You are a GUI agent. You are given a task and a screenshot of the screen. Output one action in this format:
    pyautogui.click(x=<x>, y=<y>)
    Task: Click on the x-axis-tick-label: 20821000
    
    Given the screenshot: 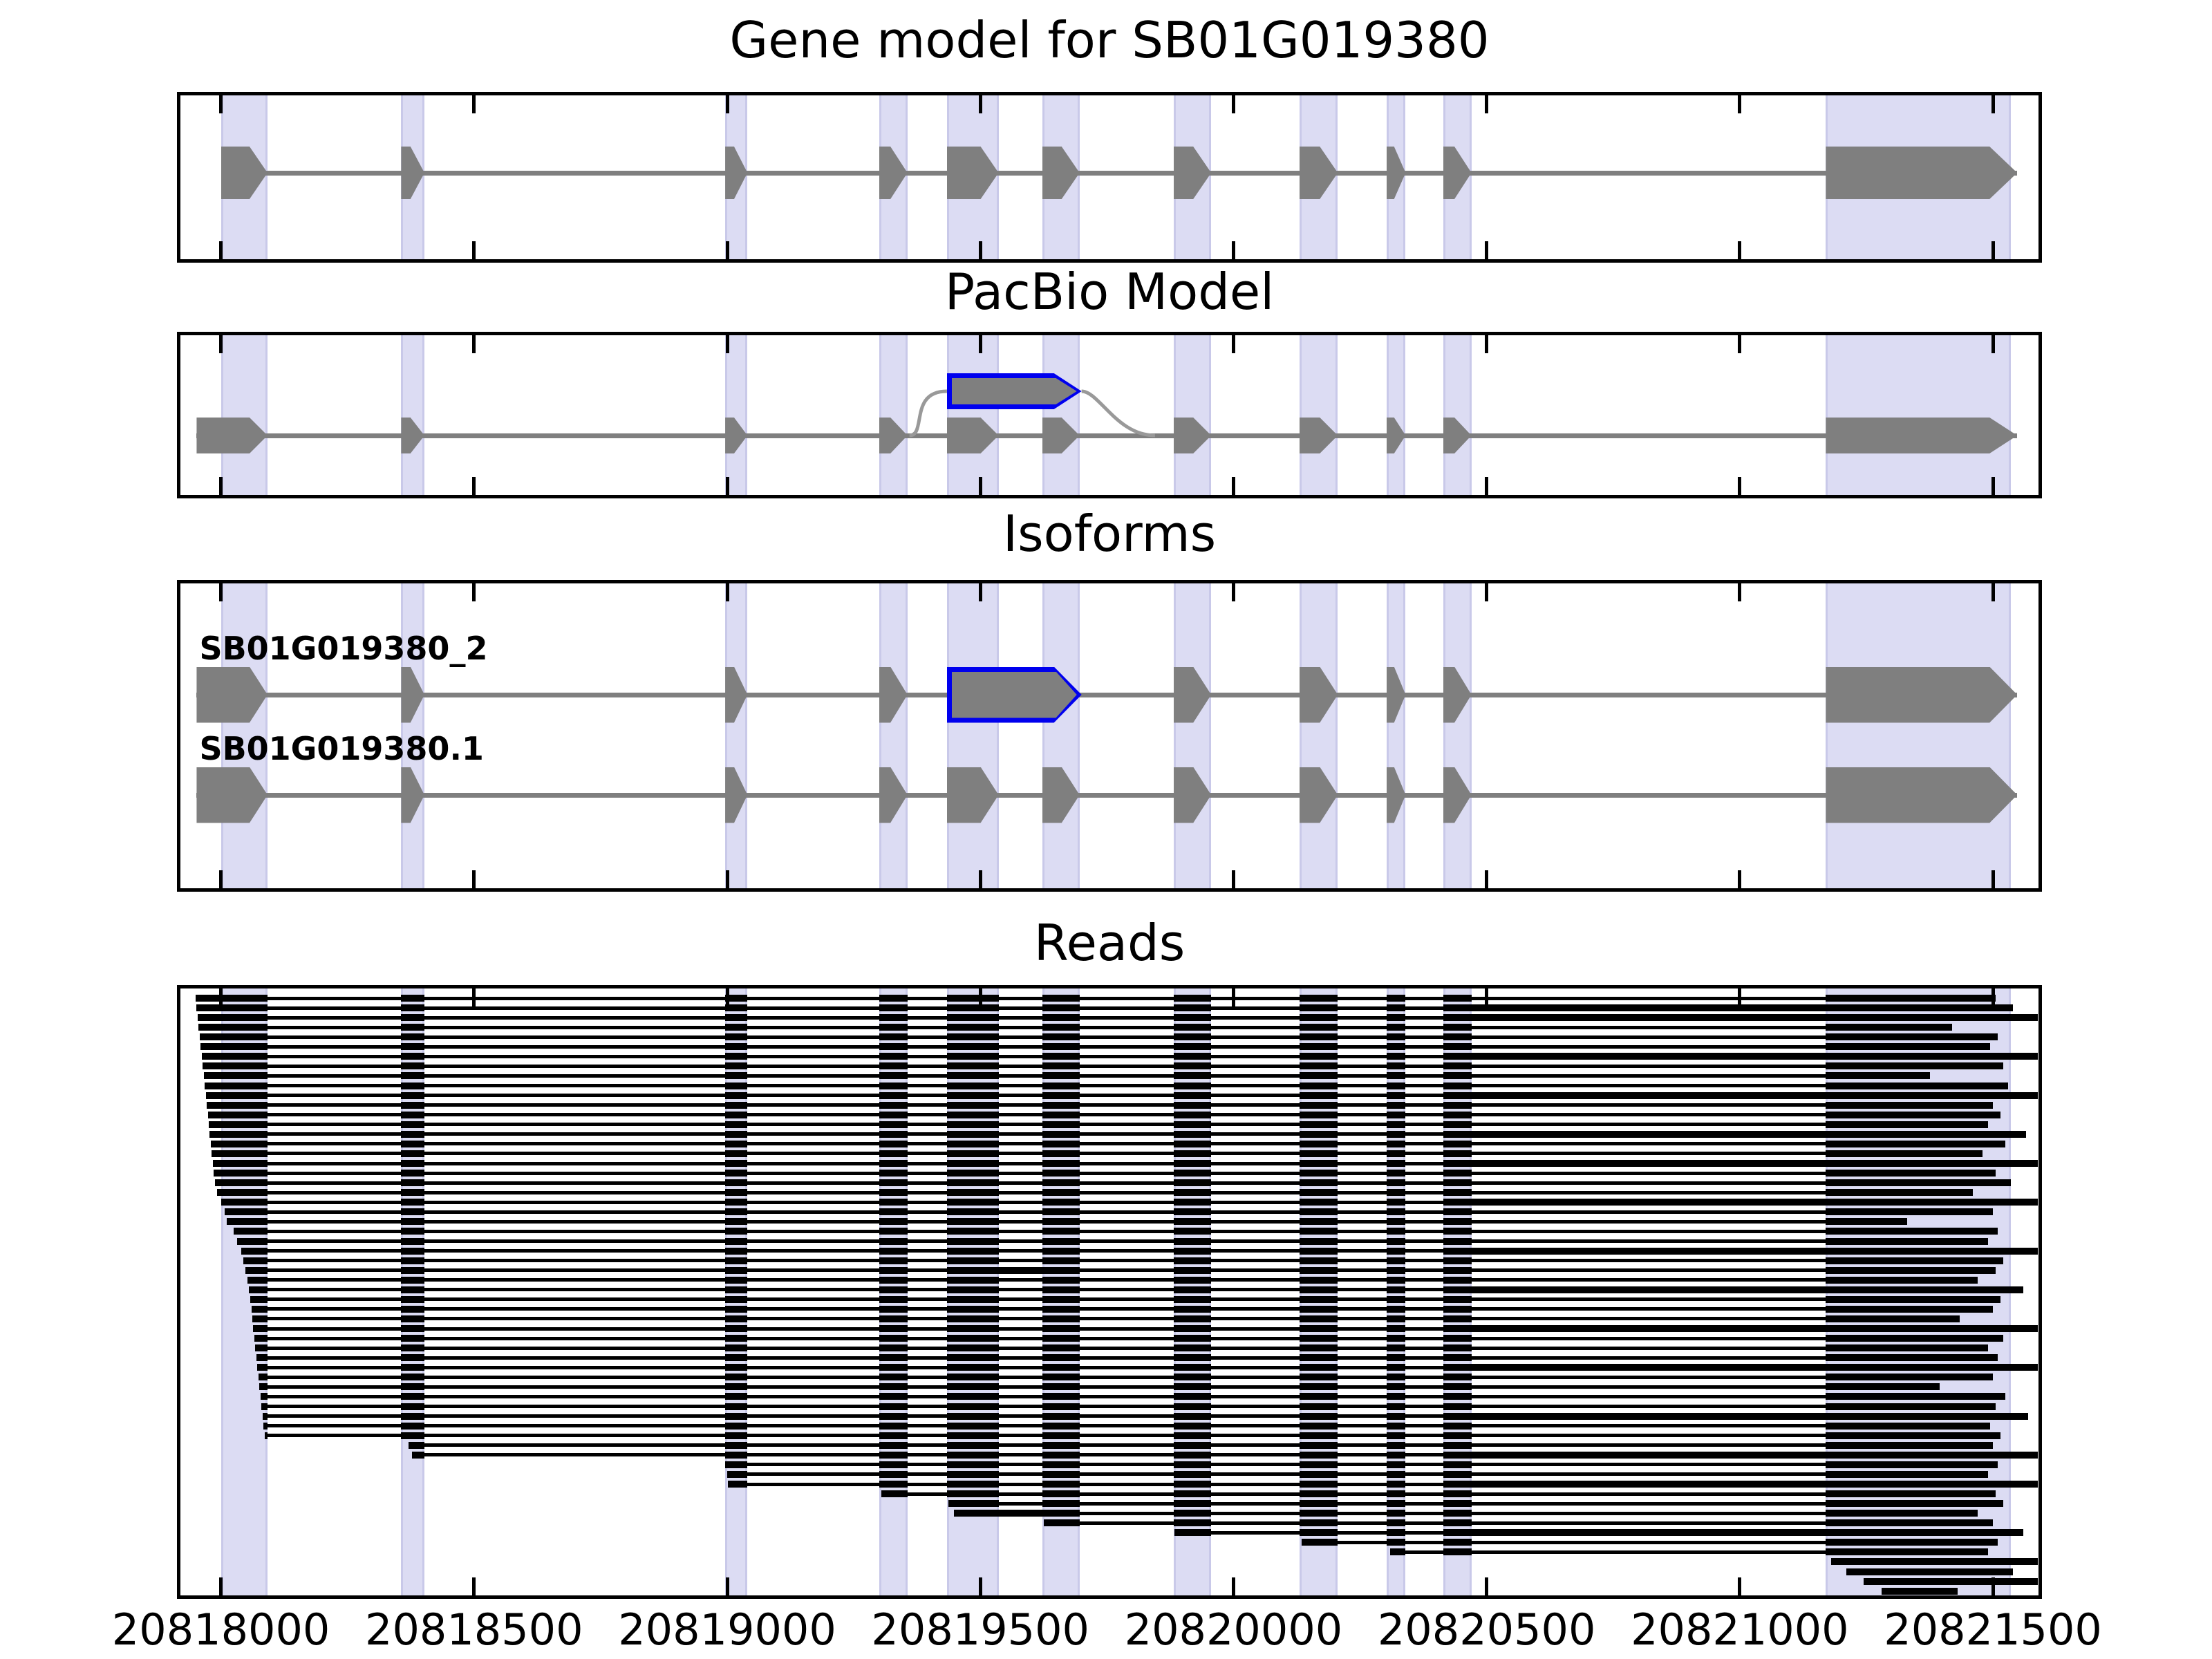 What is the action you would take?
    pyautogui.click(x=1740, y=1629)
    